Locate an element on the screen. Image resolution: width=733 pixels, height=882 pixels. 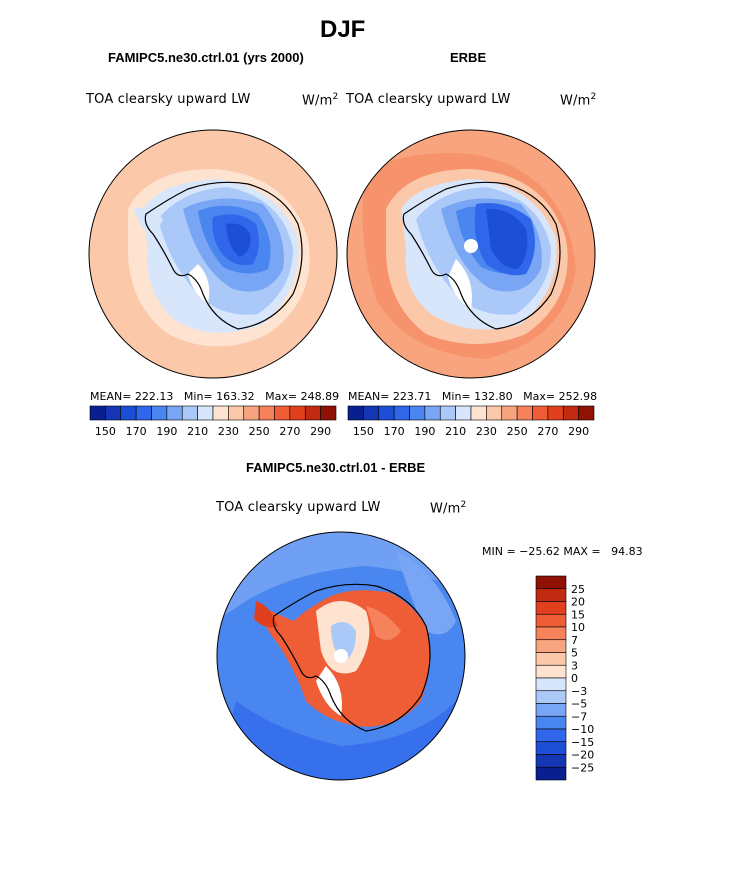
panel1-colorbar-tick-label: 210 is located at coordinates (197, 431).